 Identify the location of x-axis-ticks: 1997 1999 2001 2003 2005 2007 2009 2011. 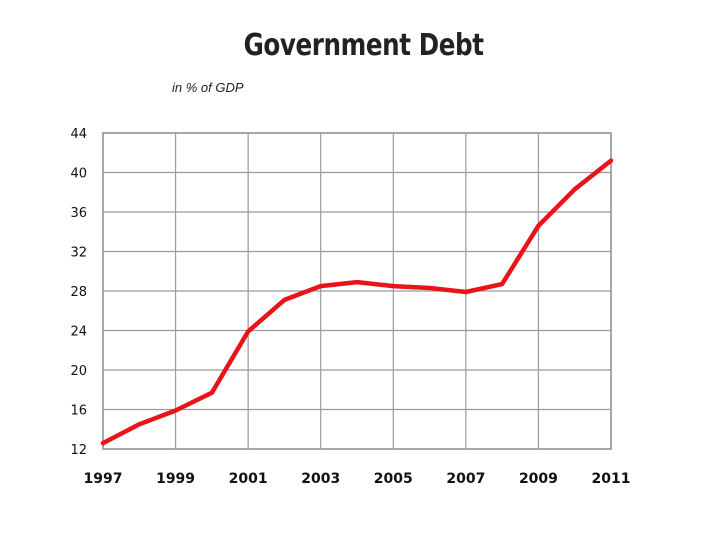
(357, 479).